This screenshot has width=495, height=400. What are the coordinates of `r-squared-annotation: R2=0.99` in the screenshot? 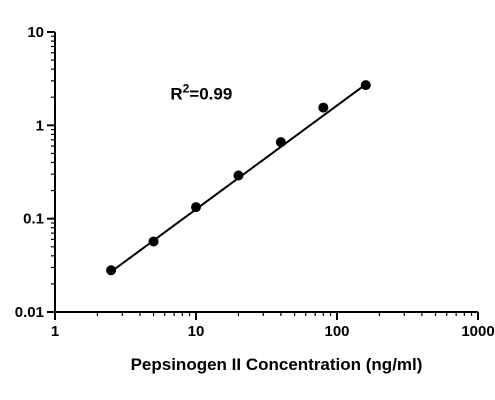 It's located at (201, 92).